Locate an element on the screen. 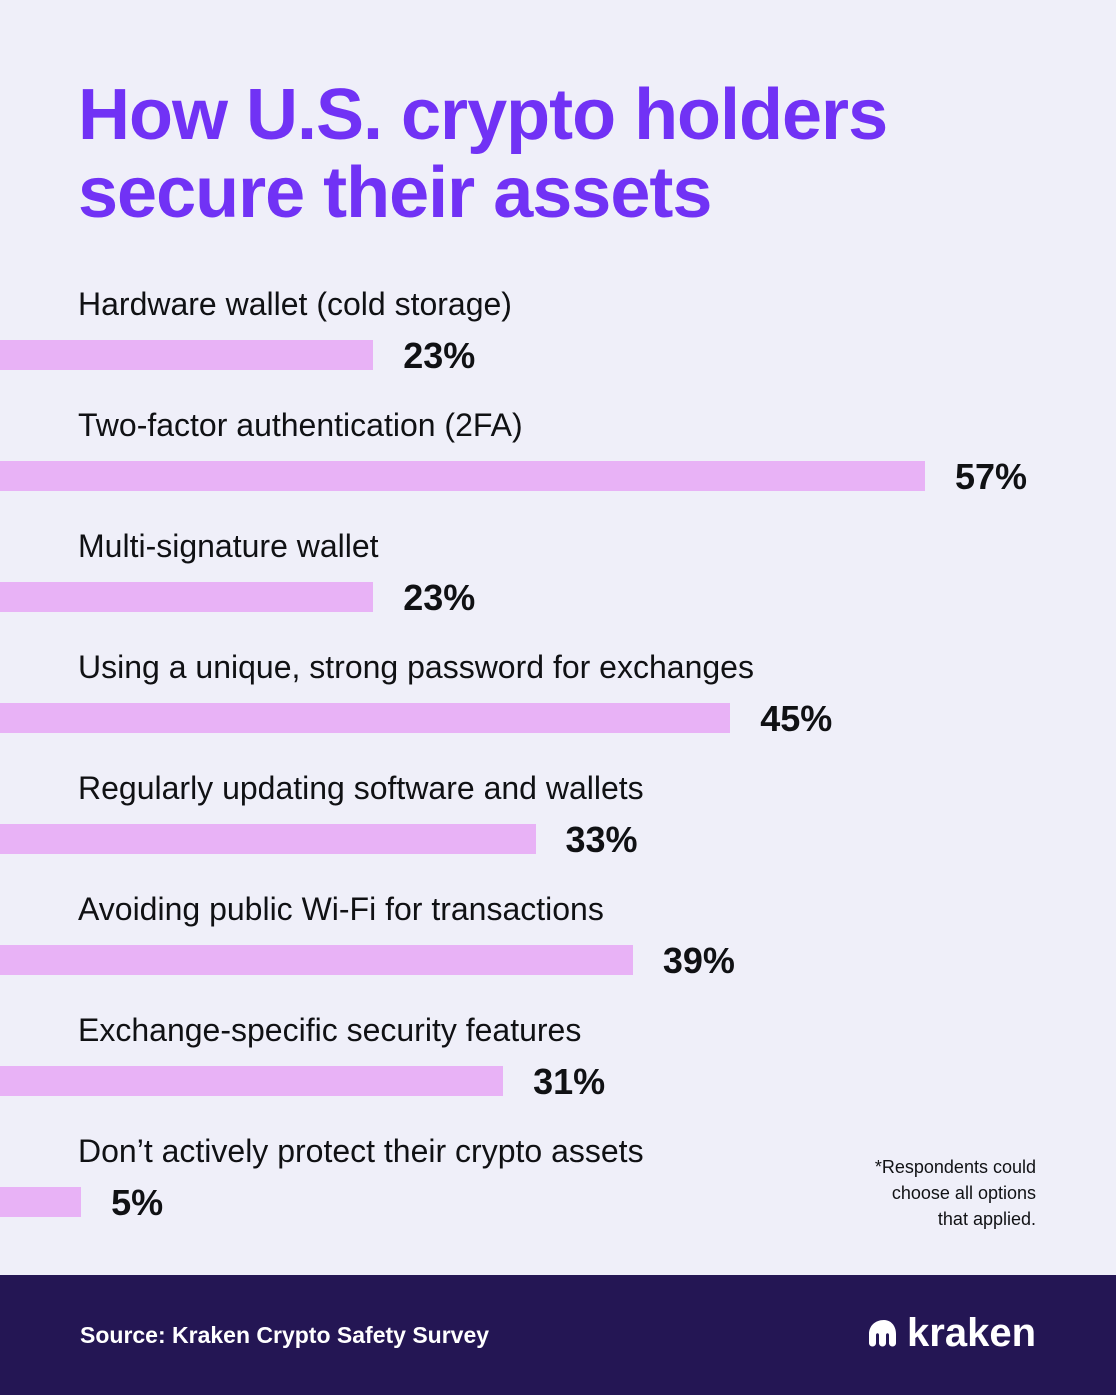 The image size is (1116, 1395). value-label: 39% is located at coordinates (698, 960).